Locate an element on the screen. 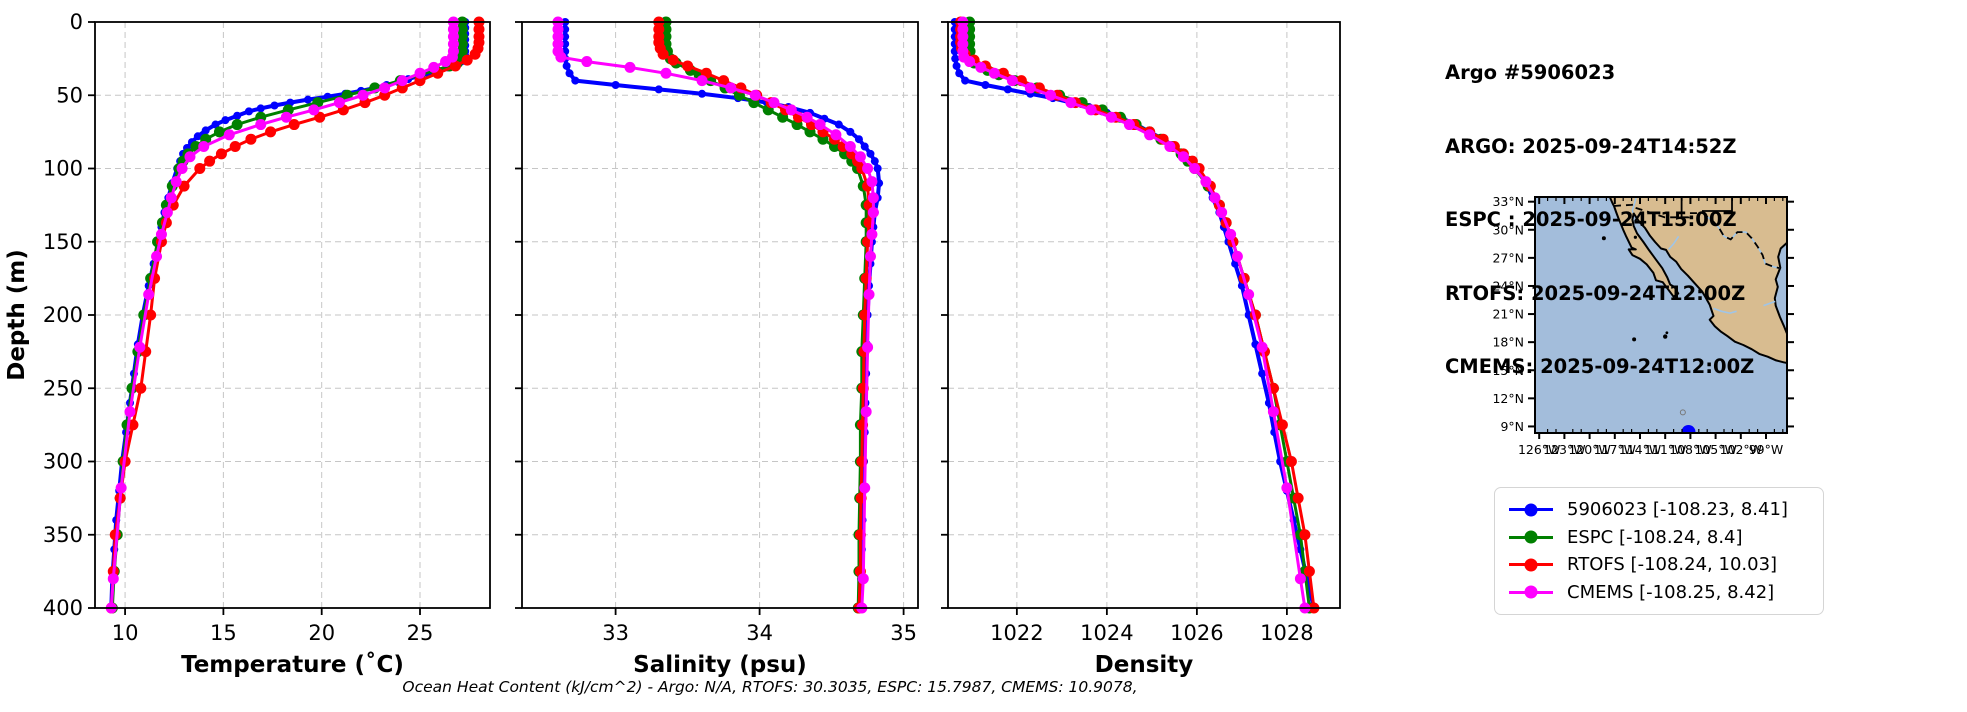 The height and width of the screenshot is (712, 1967). argo-line-marker-icon is located at coordinates (1531, 510).